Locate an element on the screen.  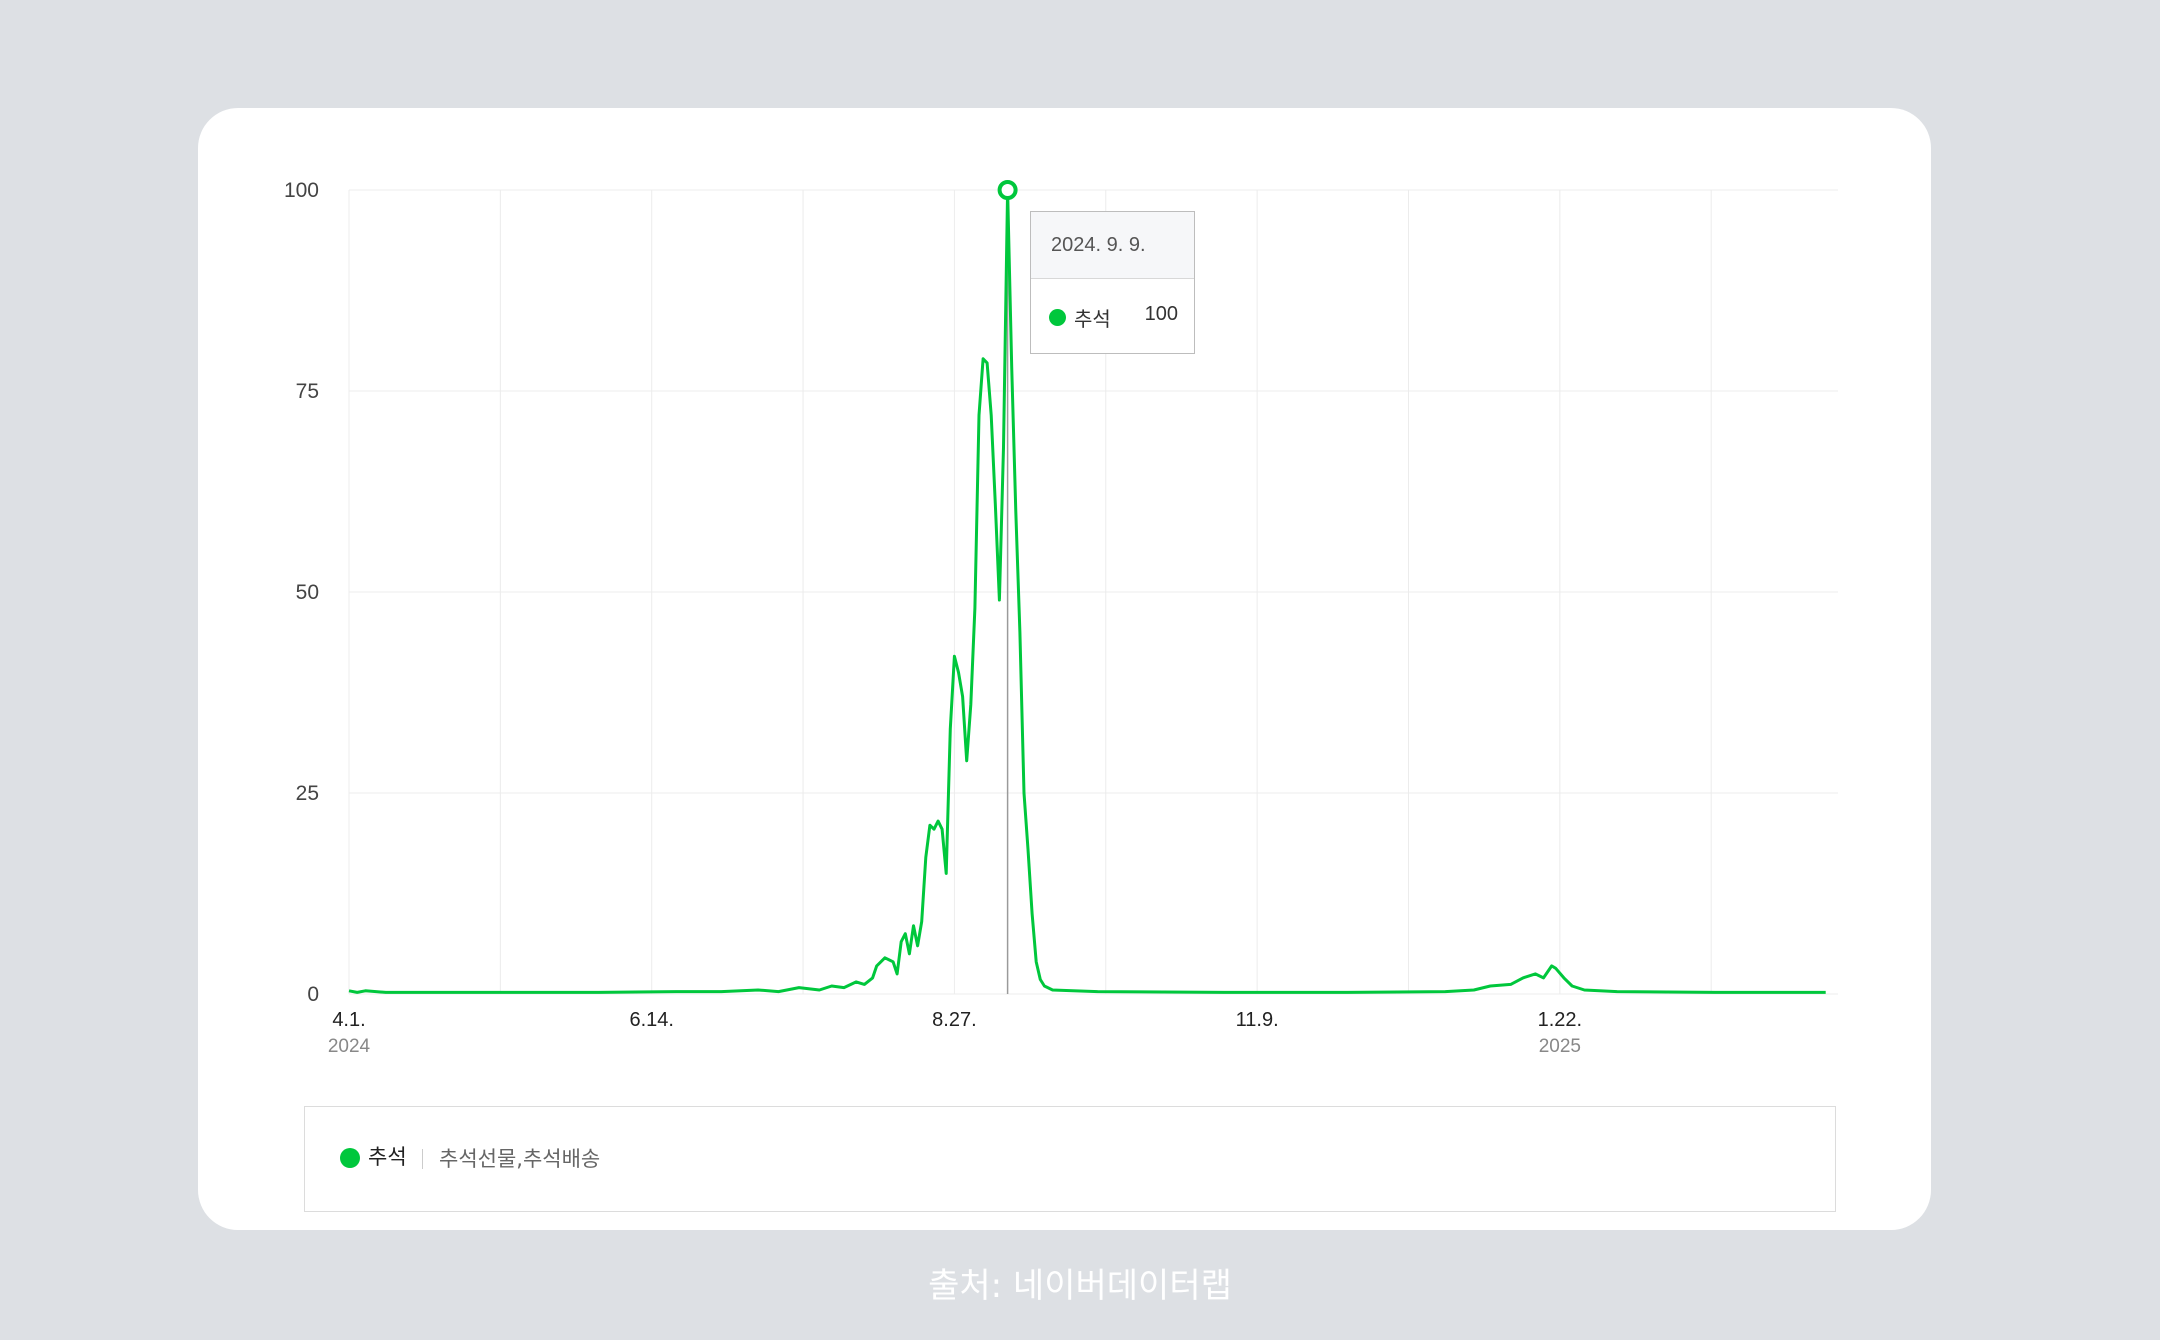
x-tick-label: 1.22. is located at coordinates (1560, 1020).